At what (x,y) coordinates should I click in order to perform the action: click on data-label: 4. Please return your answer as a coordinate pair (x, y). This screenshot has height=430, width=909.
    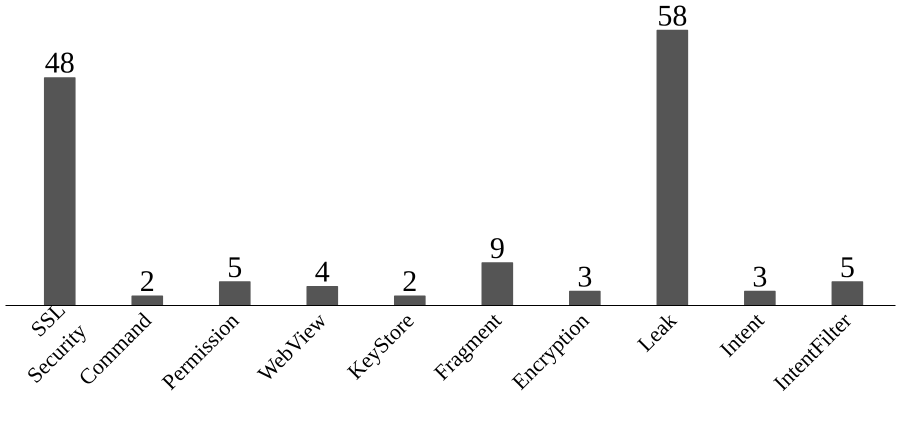
    Looking at the image, I should click on (322, 272).